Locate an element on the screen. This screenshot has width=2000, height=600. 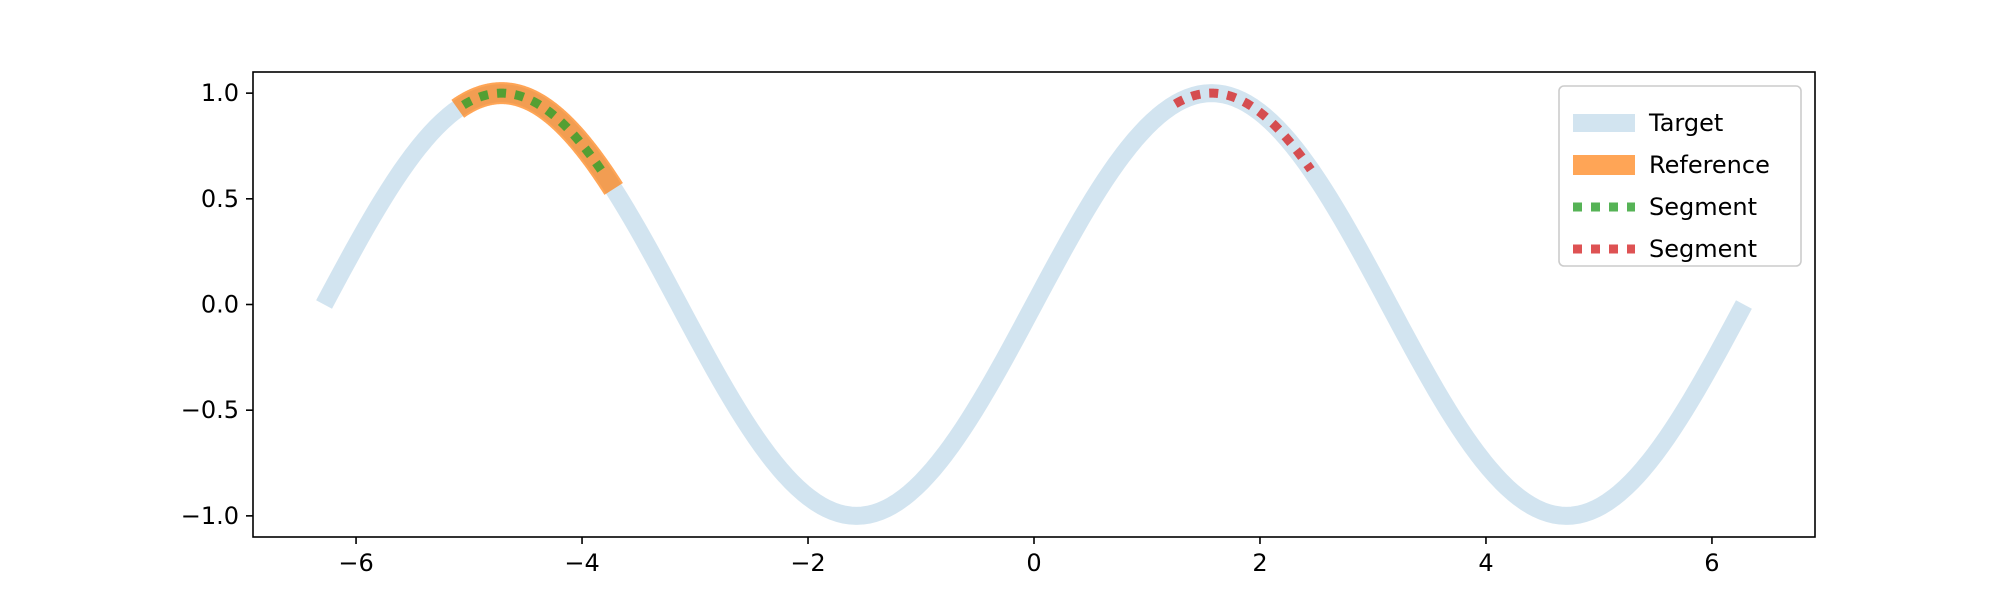
y-tick-label: −1.0 is located at coordinates (210, 516).